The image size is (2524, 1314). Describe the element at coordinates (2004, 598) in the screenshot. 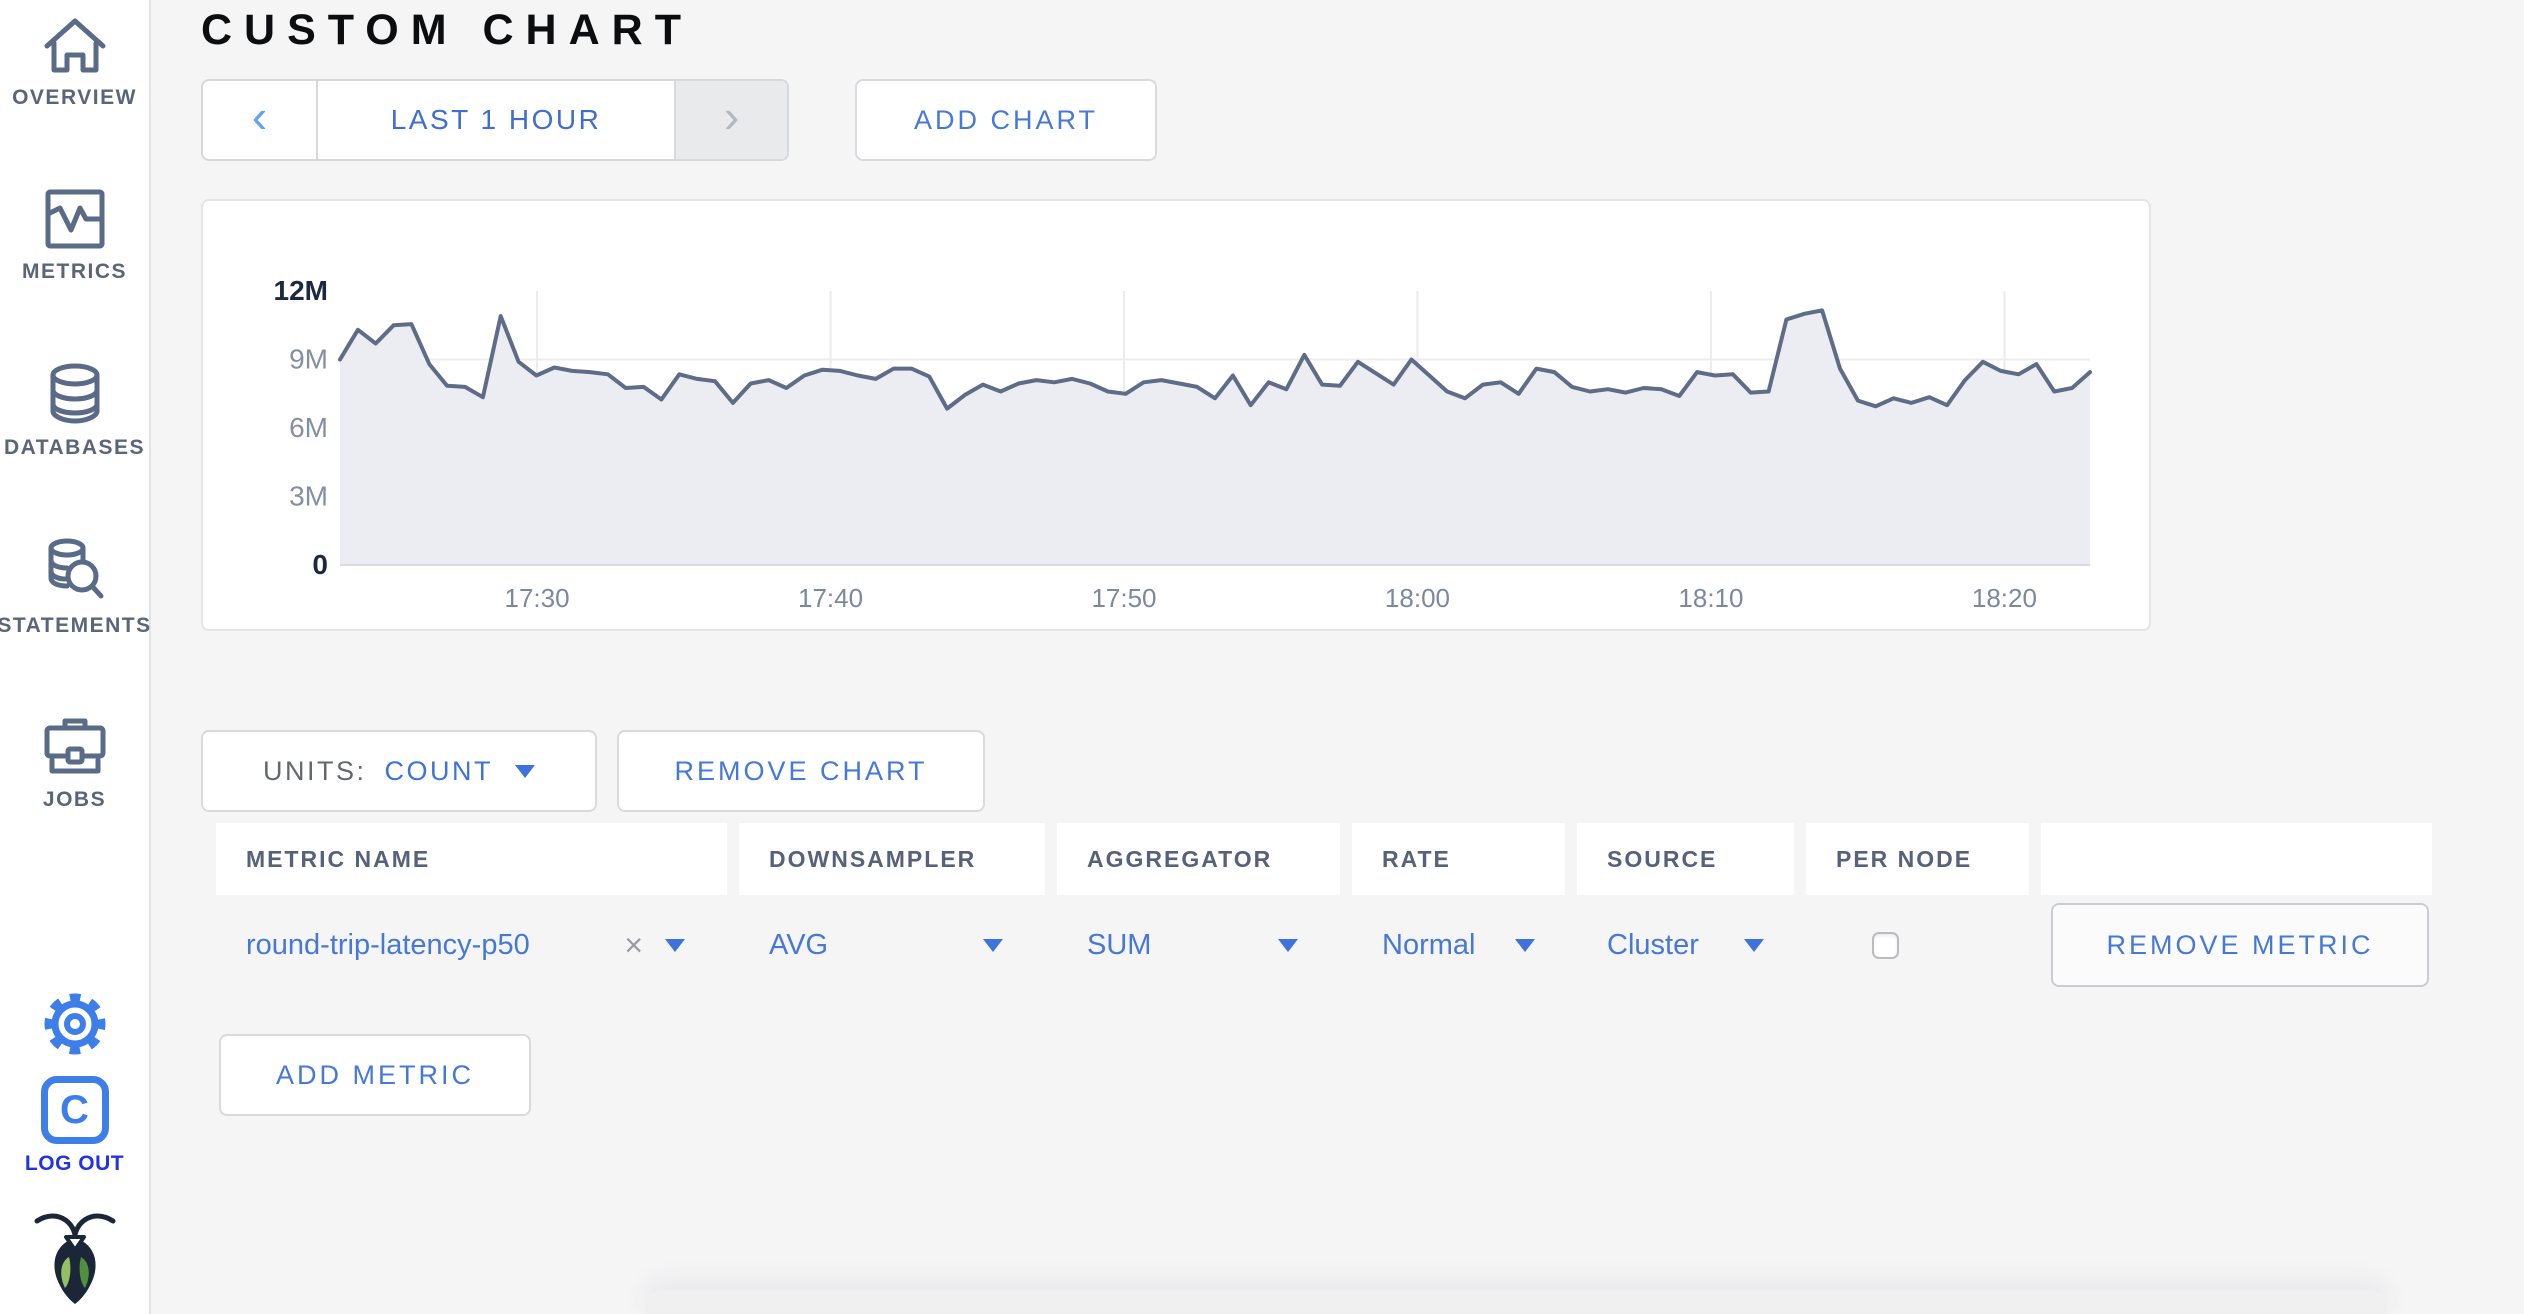

I see `x-axis-tick-label: 18:20` at that location.